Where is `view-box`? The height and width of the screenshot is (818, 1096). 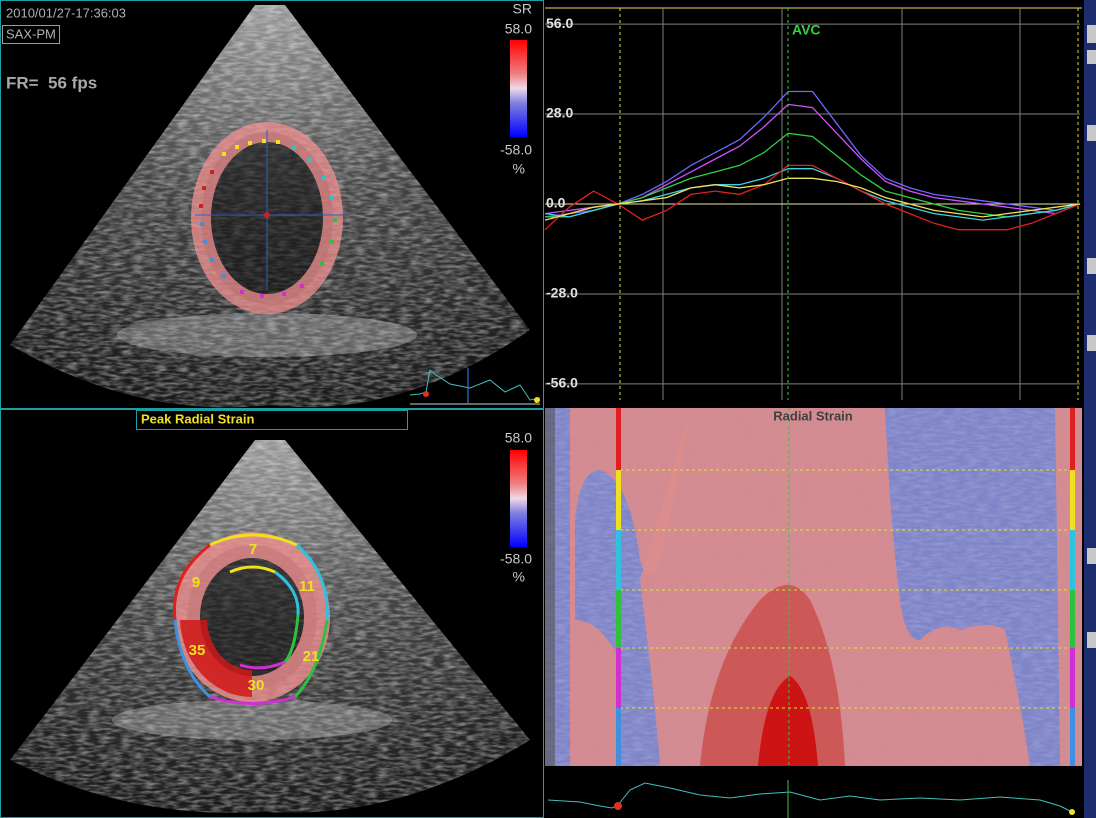
view-box is located at coordinates (31, 34).